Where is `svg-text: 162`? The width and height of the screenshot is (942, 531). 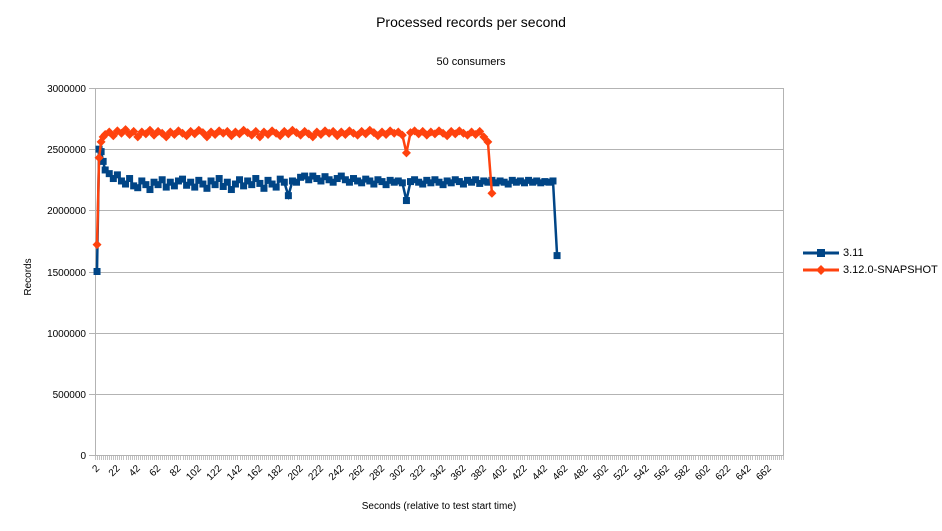
svg-text: 162 is located at coordinates (255, 473).